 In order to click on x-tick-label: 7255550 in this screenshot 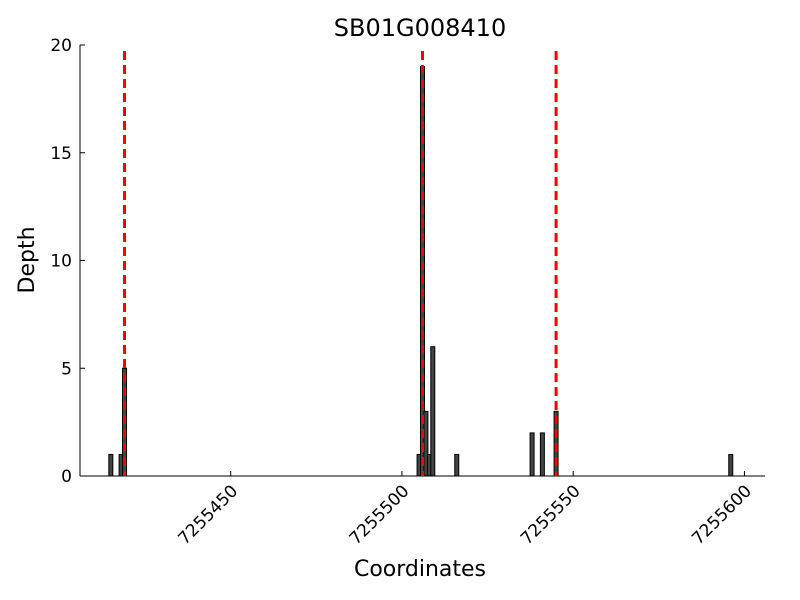, I will do `click(551, 515)`.